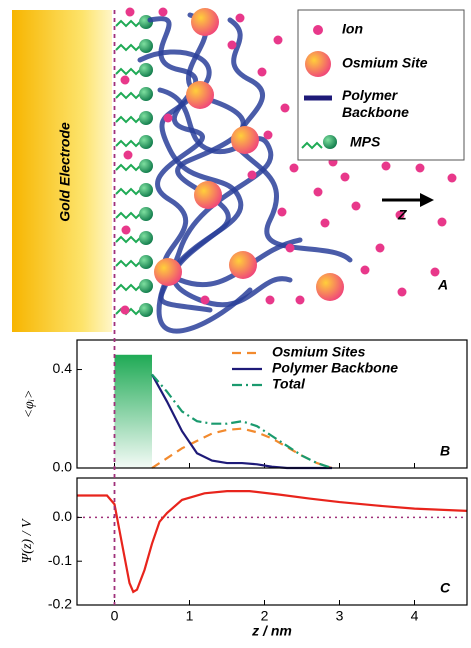 The height and width of the screenshot is (648, 471). I want to click on electrode, so click(62, 171).